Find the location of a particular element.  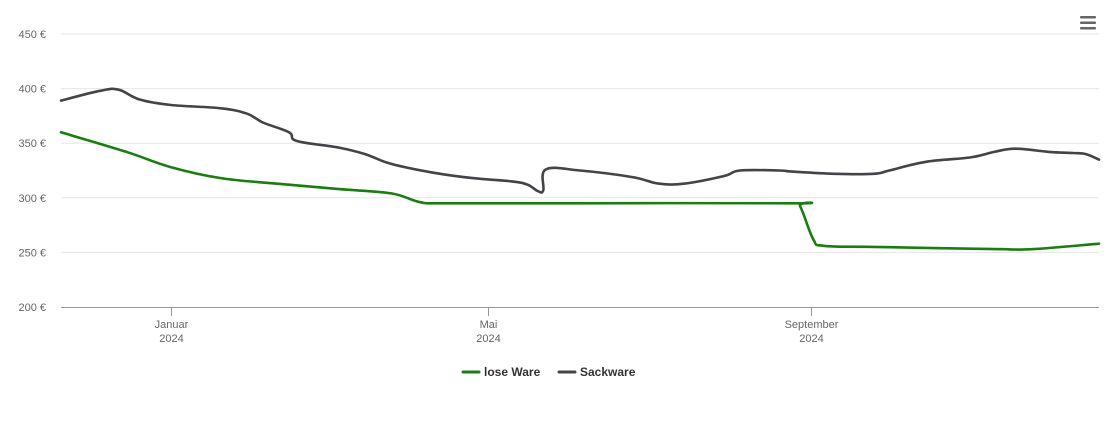

y-tick-label: 450 € is located at coordinates (32, 35).